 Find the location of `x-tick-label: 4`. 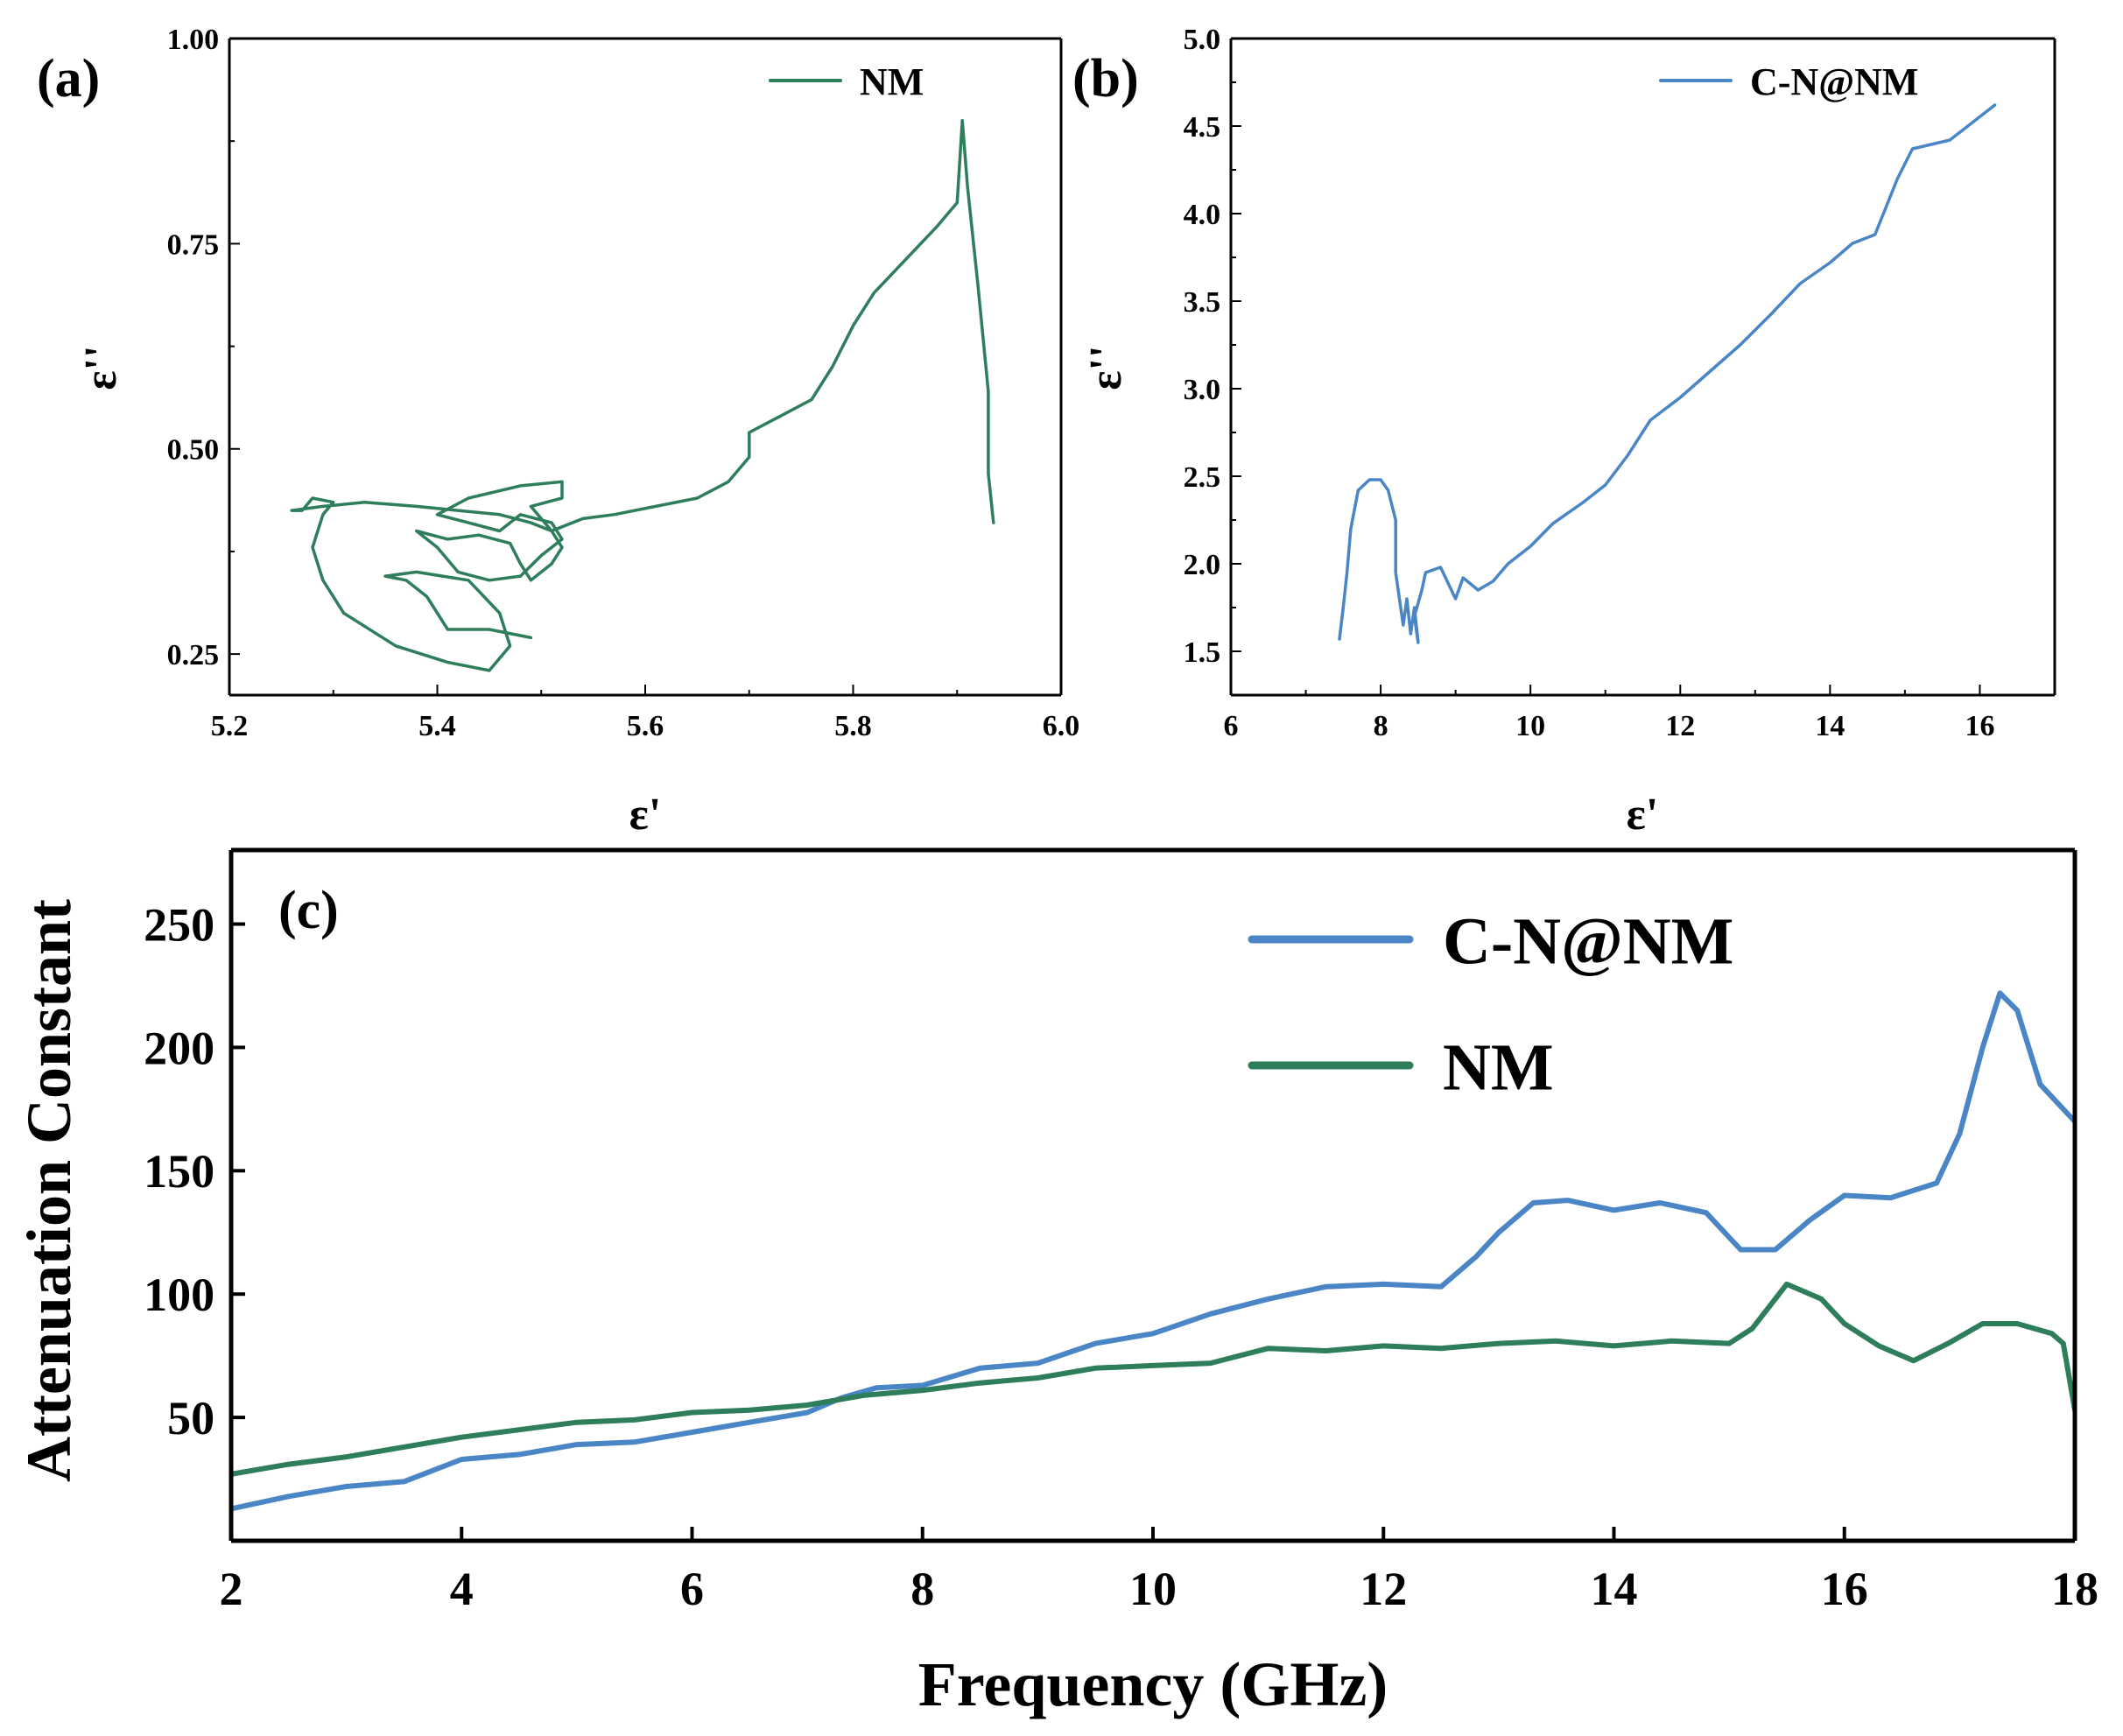

x-tick-label: 4 is located at coordinates (462, 1589).